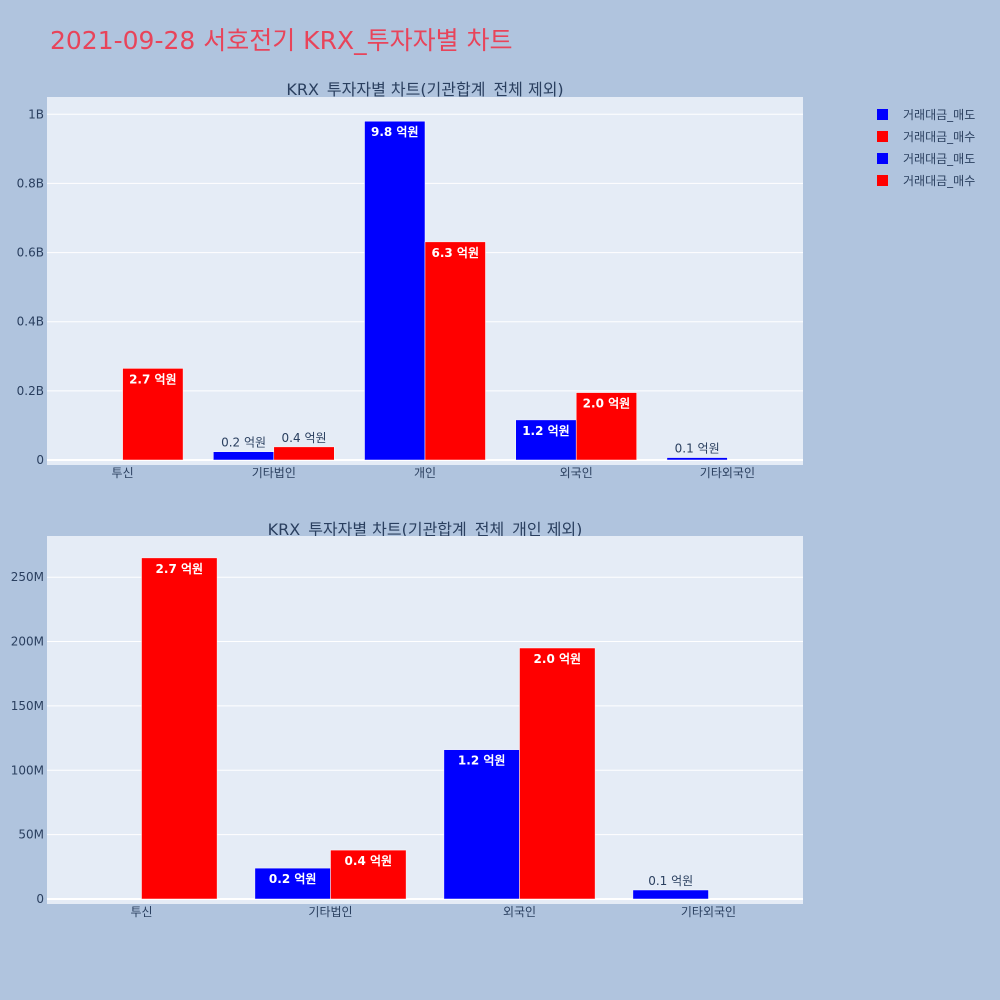 Image resolution: width=1000 pixels, height=1000 pixels. Describe the element at coordinates (425, 473) in the screenshot. I see `x-tick-label: 개인` at that location.